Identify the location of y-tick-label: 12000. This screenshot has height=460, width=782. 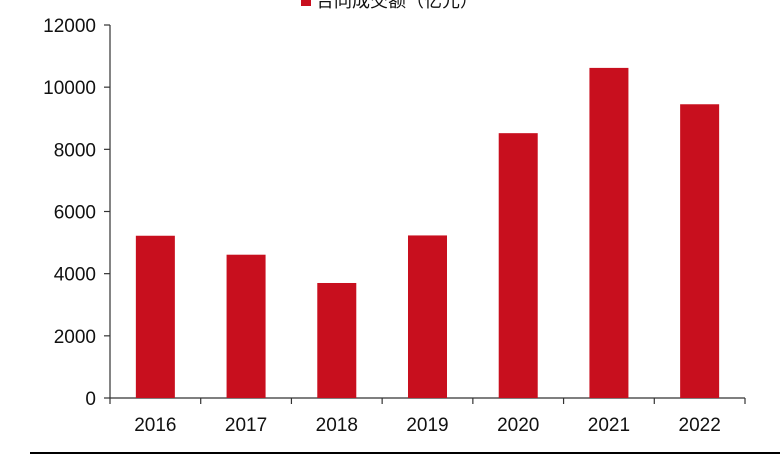
(69, 26).